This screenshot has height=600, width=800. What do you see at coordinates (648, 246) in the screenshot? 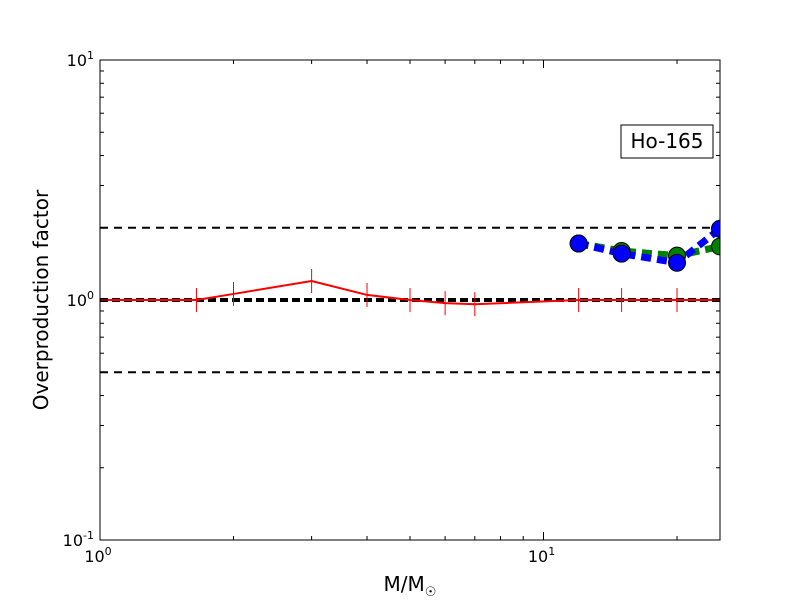
I see `series-2-line` at bounding box center [648, 246].